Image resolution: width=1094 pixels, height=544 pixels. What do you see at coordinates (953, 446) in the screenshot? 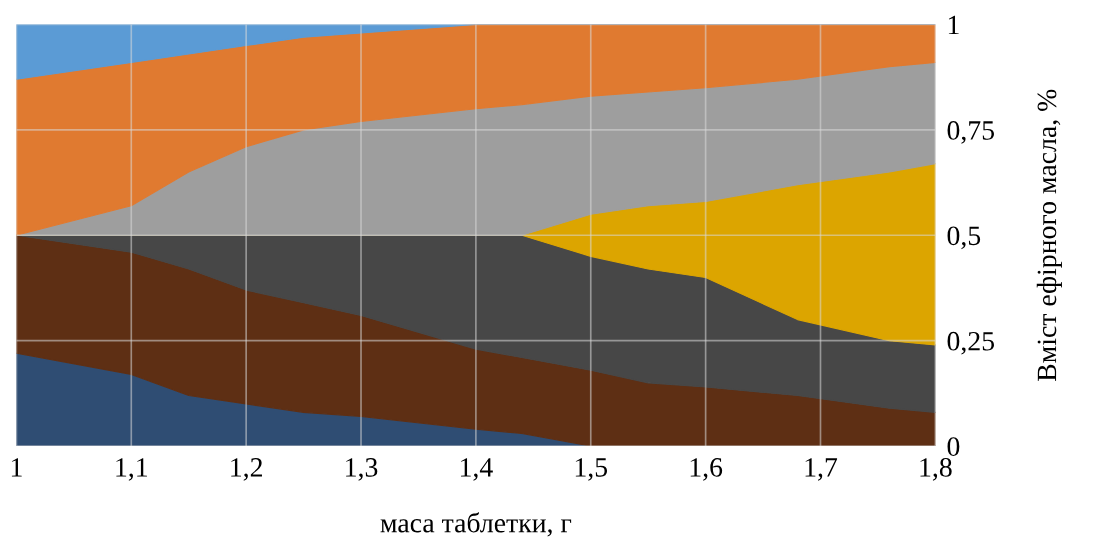
I see `y-tick-label: 0` at bounding box center [953, 446].